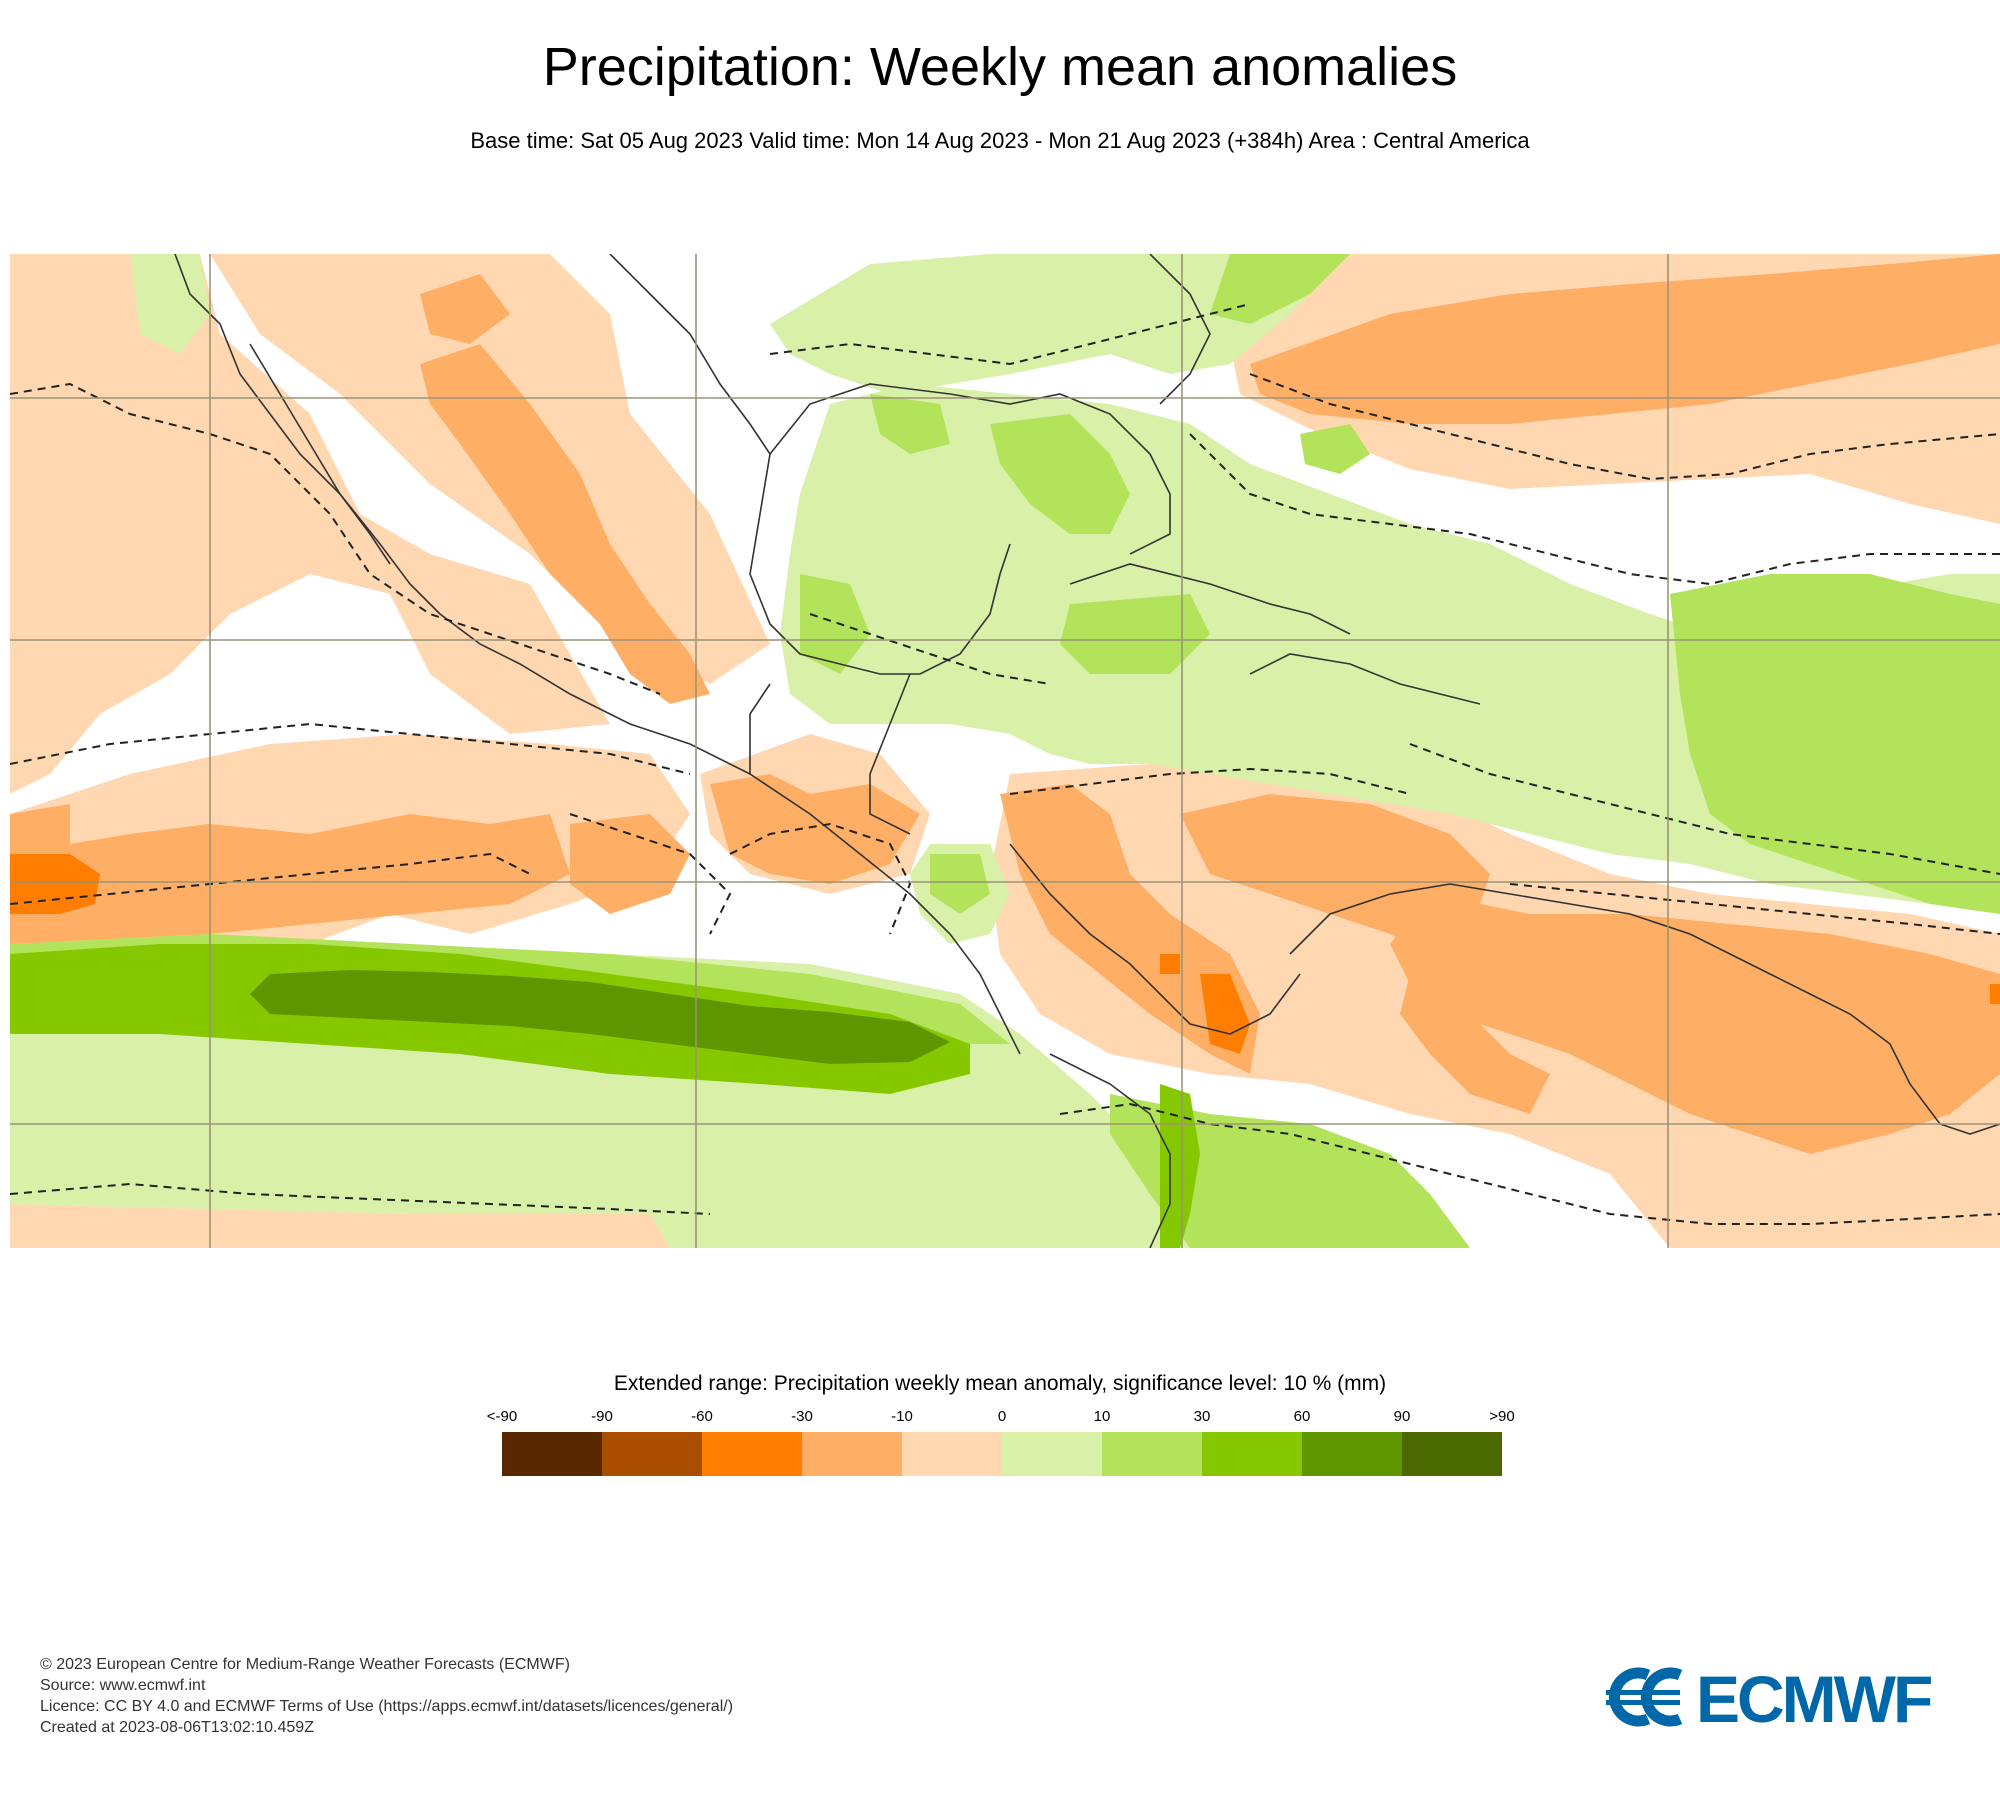 The image size is (2000, 1800). I want to click on legend-tick: -10, so click(902, 1416).